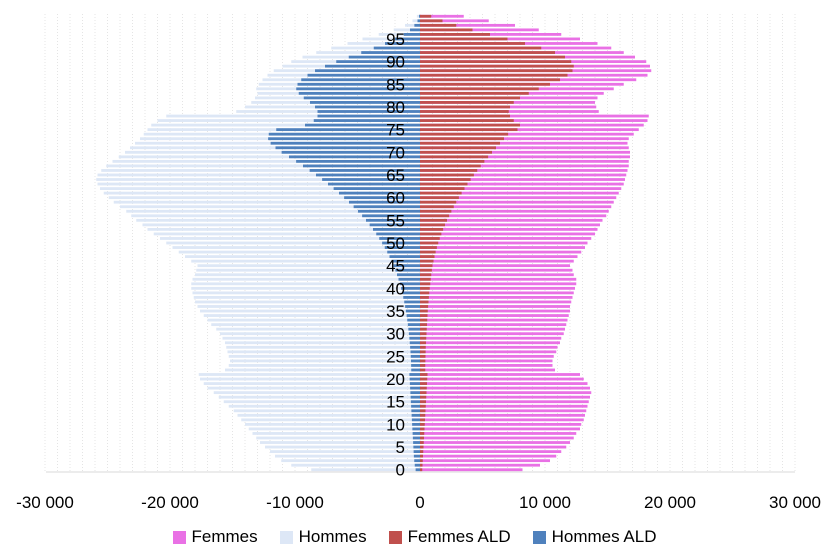 The width and height of the screenshot is (829, 552). Describe the element at coordinates (332, 536) in the screenshot. I see `legend-label-hommes: Hommes` at that location.